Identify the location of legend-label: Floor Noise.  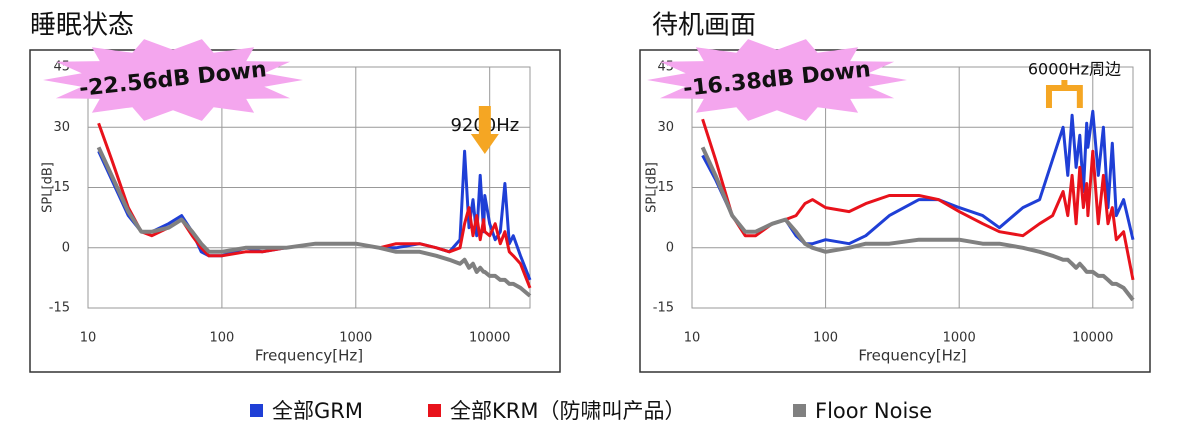
(873, 411).